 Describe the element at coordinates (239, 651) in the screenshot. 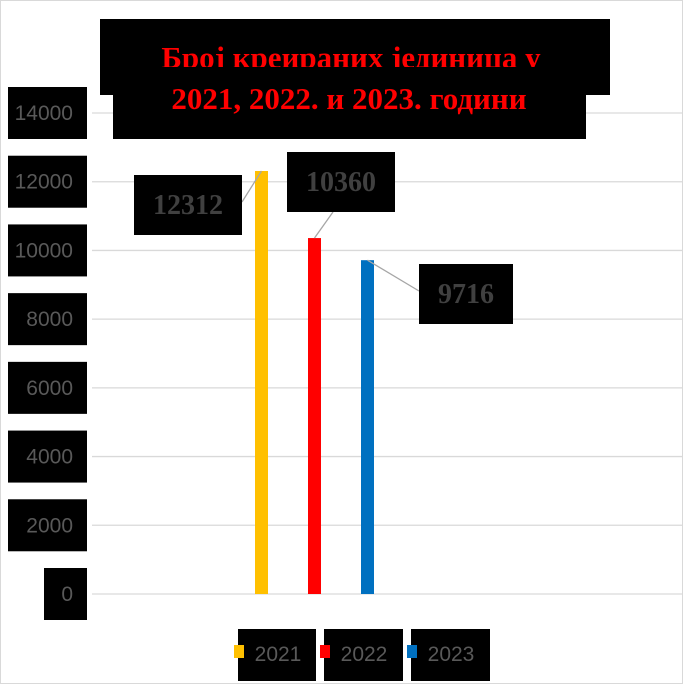

I see `legend-marker-2021` at that location.